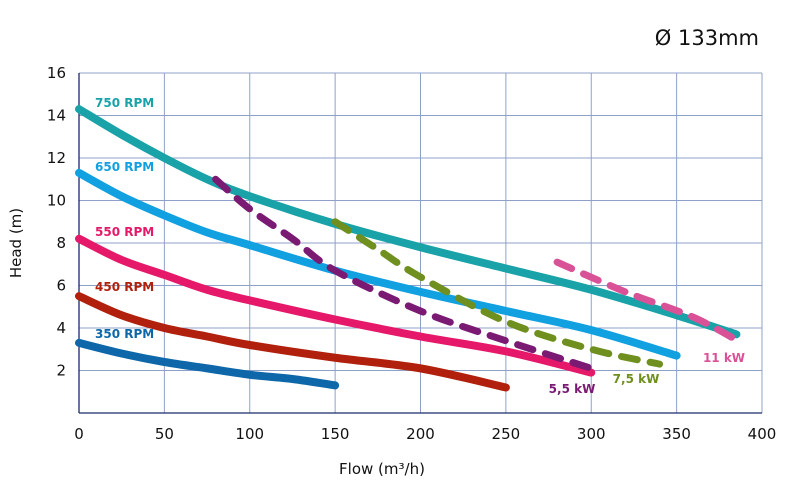 This screenshot has width=791, height=482. Describe the element at coordinates (124, 103) in the screenshot. I see `series-label: 750 RPM` at that location.